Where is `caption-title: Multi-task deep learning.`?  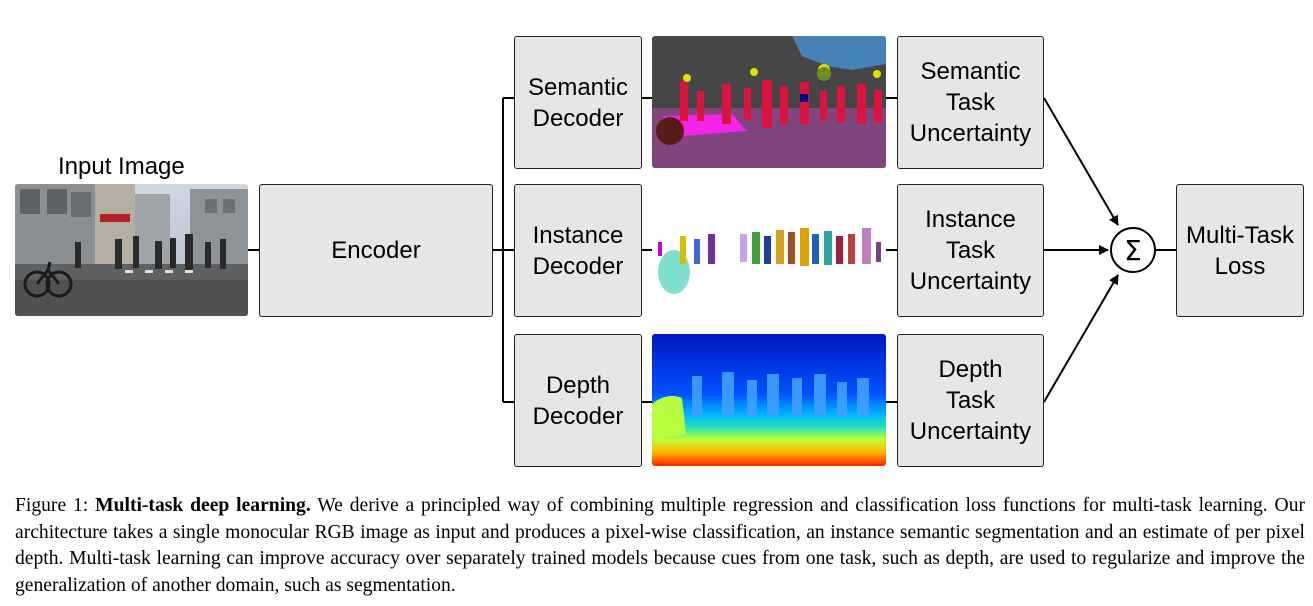
caption-title: Multi-task deep learning. is located at coordinates (203, 505).